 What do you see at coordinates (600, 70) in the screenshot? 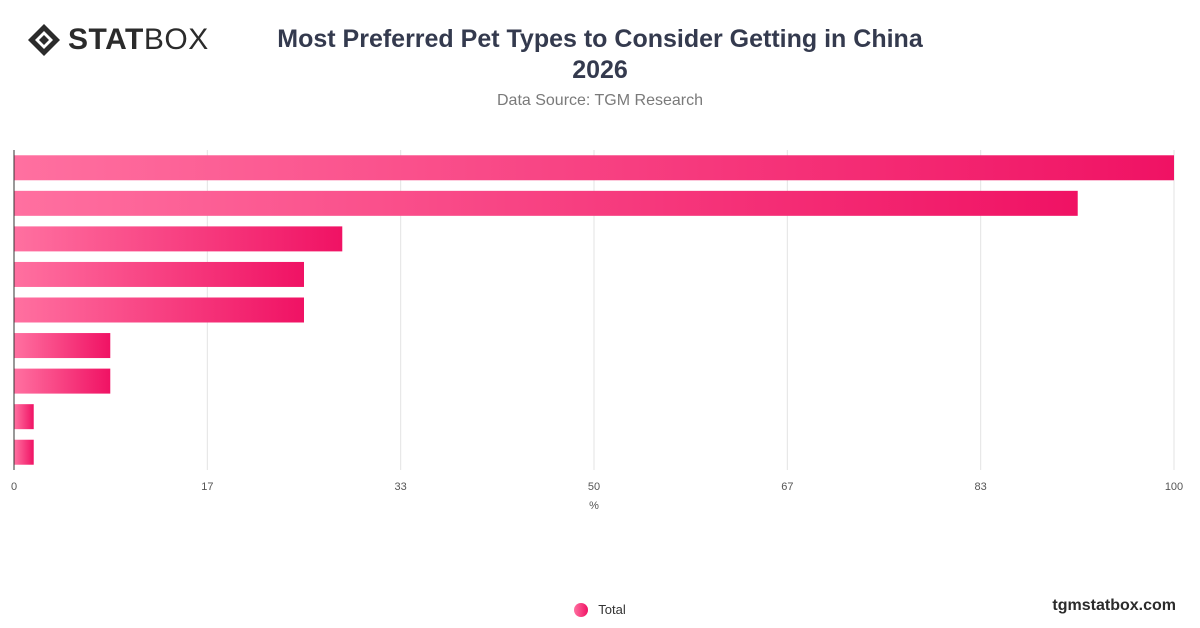
I see `chart-title-line2: 2026` at bounding box center [600, 70].